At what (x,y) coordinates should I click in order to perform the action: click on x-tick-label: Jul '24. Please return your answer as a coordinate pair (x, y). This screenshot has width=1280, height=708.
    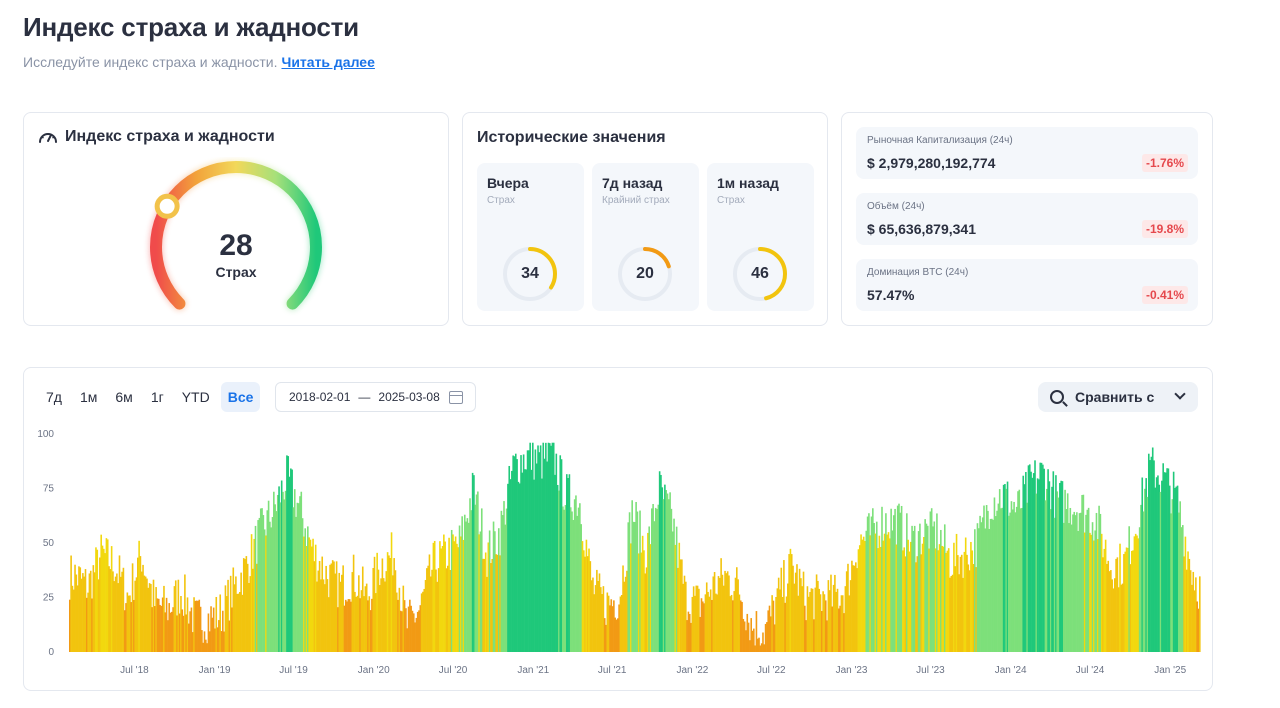
    Looking at the image, I should click on (1090, 670).